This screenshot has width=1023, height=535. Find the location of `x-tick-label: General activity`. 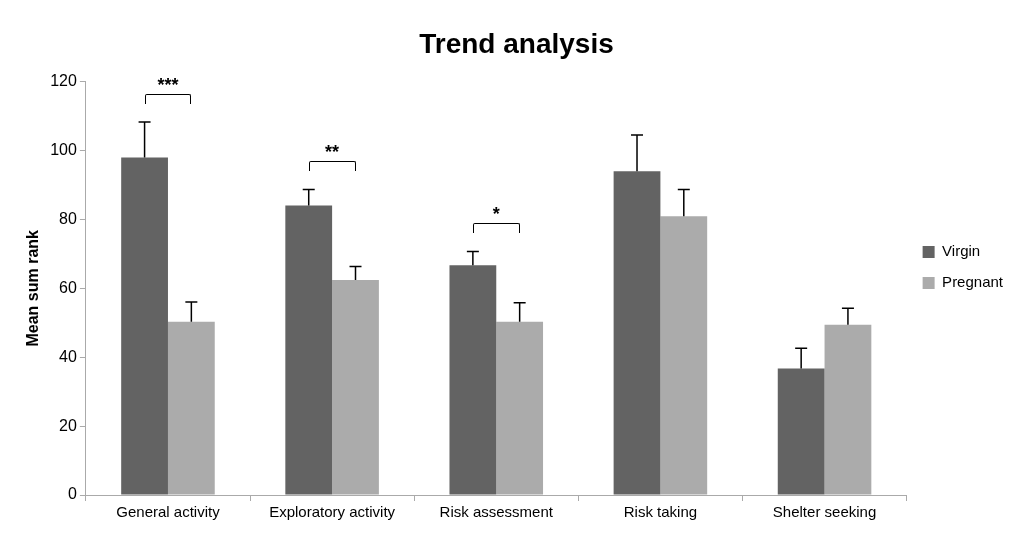

x-tick-label: General activity is located at coordinates (168, 512).